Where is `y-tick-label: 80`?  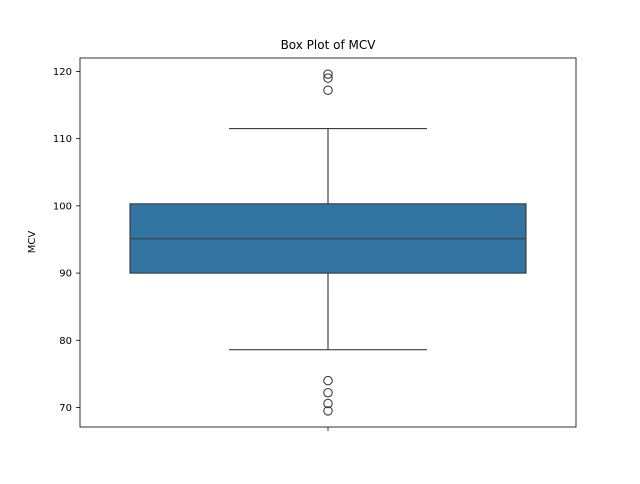
y-tick-label: 80 is located at coordinates (65, 341).